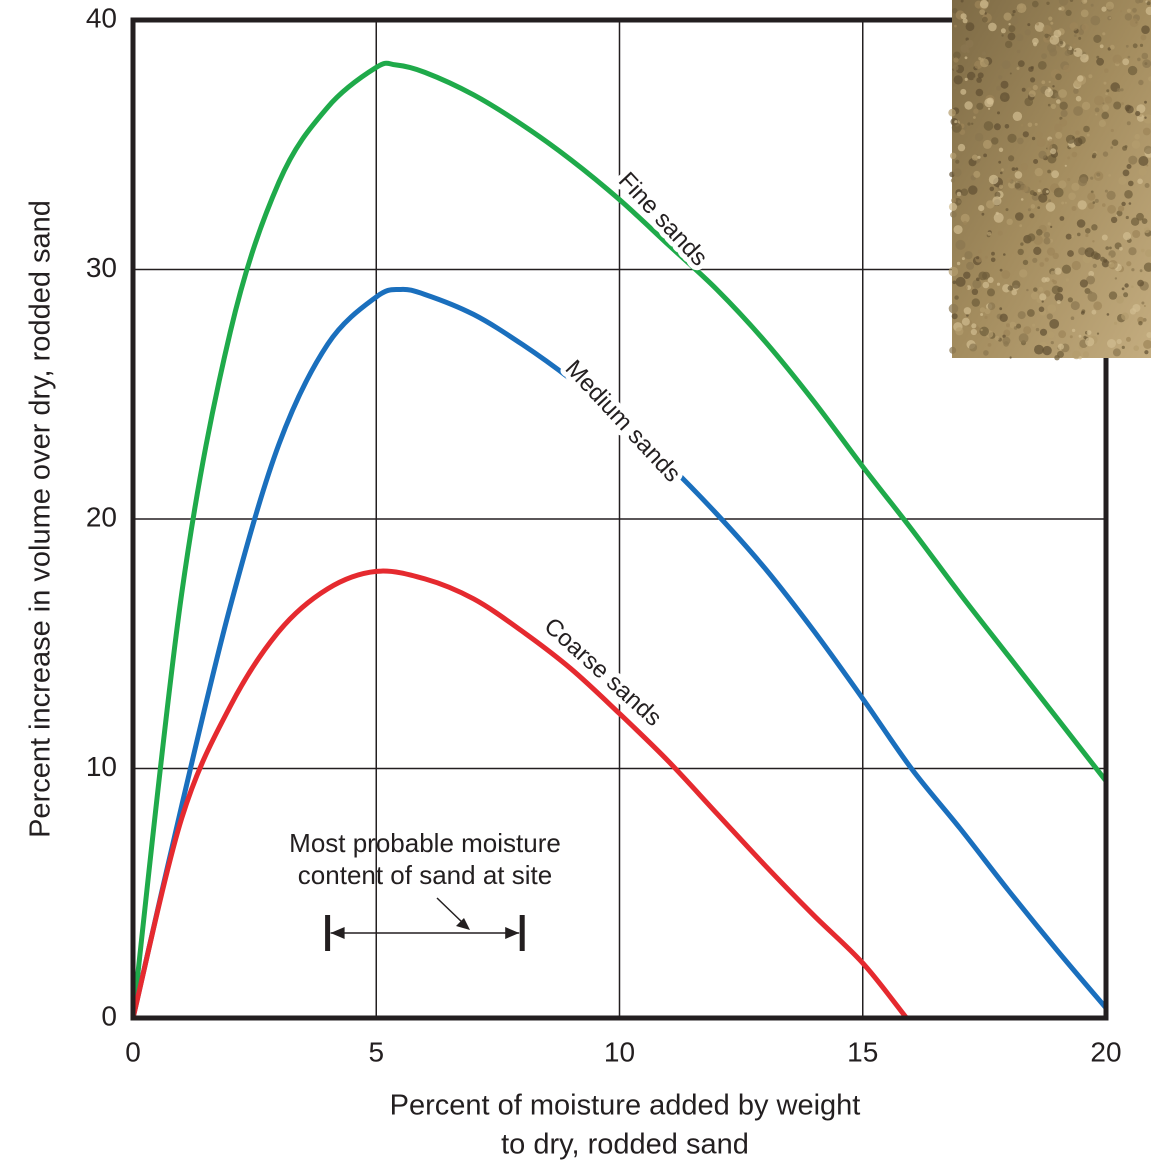 The width and height of the screenshot is (1151, 1168). What do you see at coordinates (101, 766) in the screenshot?
I see `y-tick-label: 10` at bounding box center [101, 766].